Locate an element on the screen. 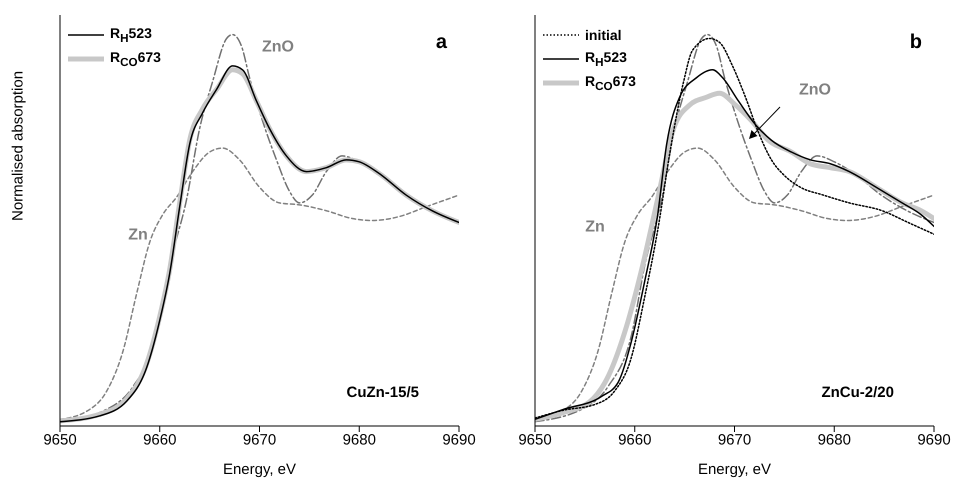  legend-label: initial is located at coordinates (603, 35).